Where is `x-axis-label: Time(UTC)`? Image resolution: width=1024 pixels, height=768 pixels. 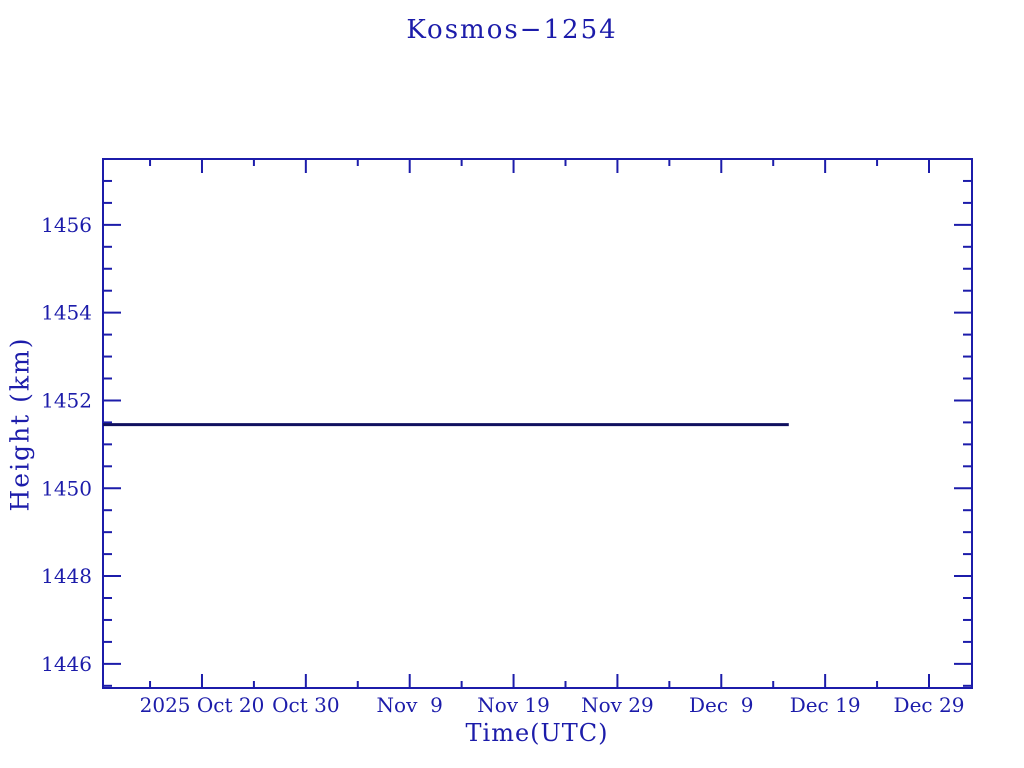
x-axis-label: Time(UTC) is located at coordinates (537, 733).